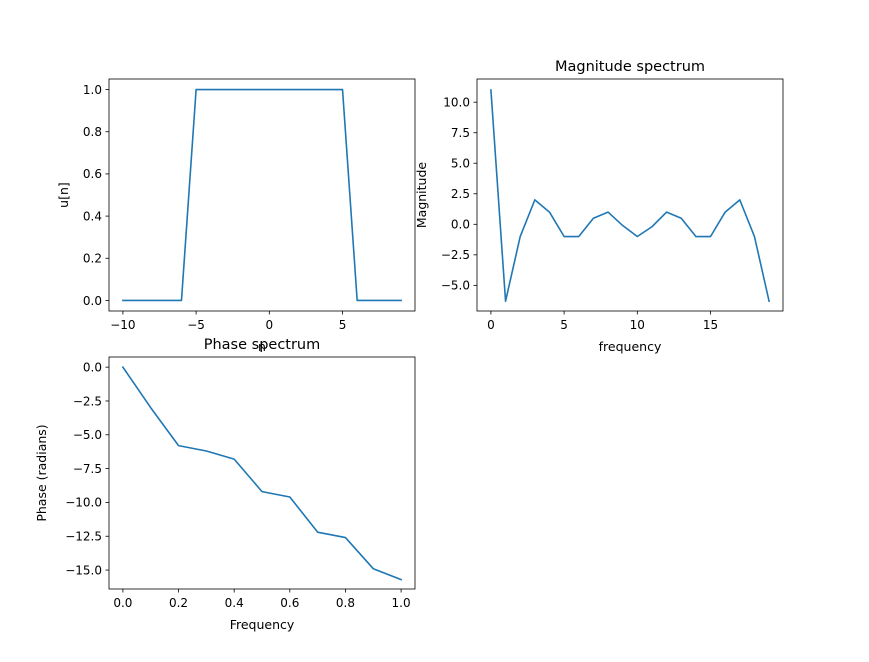 Image resolution: width=869 pixels, height=662 pixels. What do you see at coordinates (460, 194) in the screenshot?
I see `y-tick-label: 2.5` at bounding box center [460, 194].